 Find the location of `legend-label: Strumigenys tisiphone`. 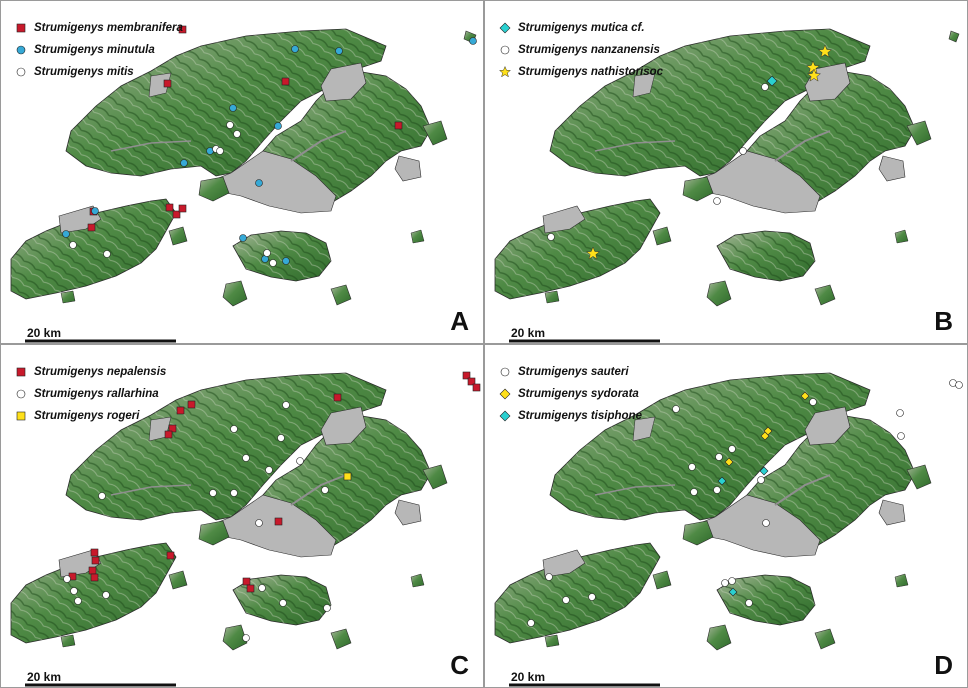

legend-label: Strumigenys tisiphone is located at coordinates (580, 416).